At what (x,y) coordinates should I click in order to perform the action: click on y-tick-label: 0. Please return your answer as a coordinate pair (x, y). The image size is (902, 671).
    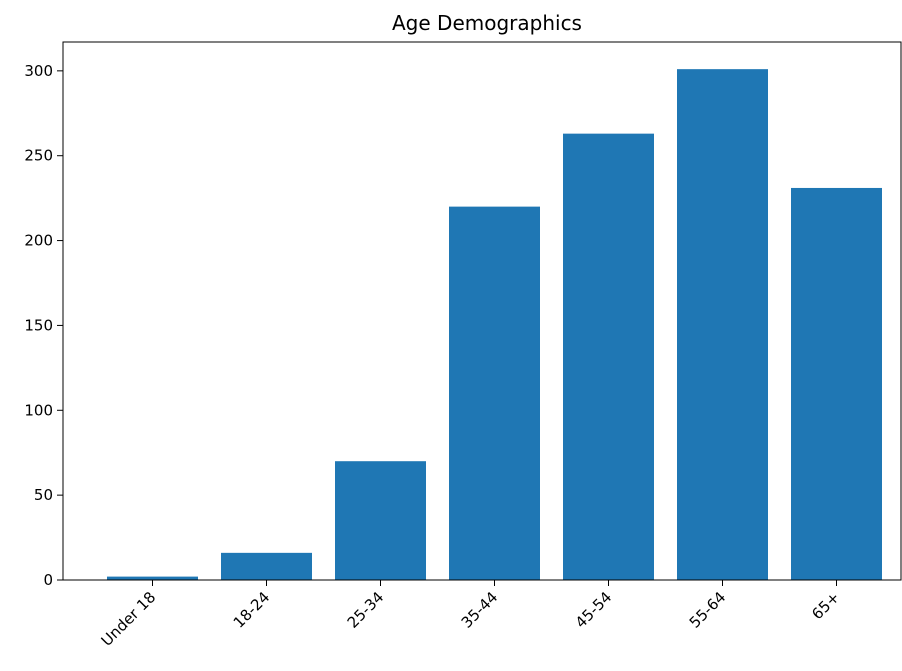
    Looking at the image, I should click on (48, 580).